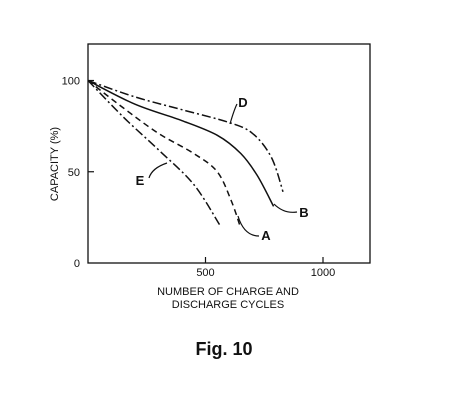 The image size is (449, 400). I want to click on series-d-line, so click(185, 136).